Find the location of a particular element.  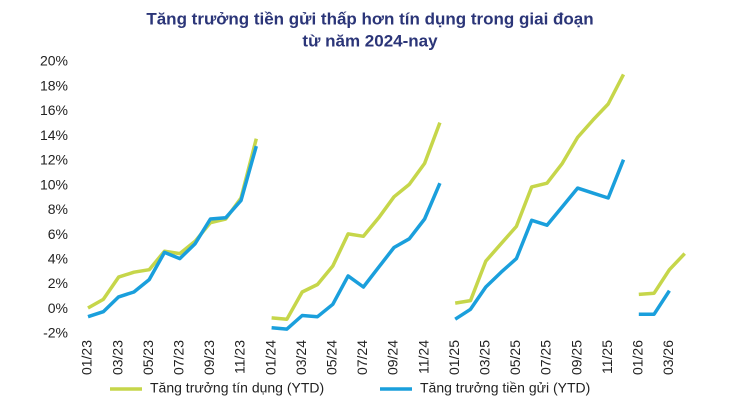

y-tick-label: 16% is located at coordinates (54, 110).